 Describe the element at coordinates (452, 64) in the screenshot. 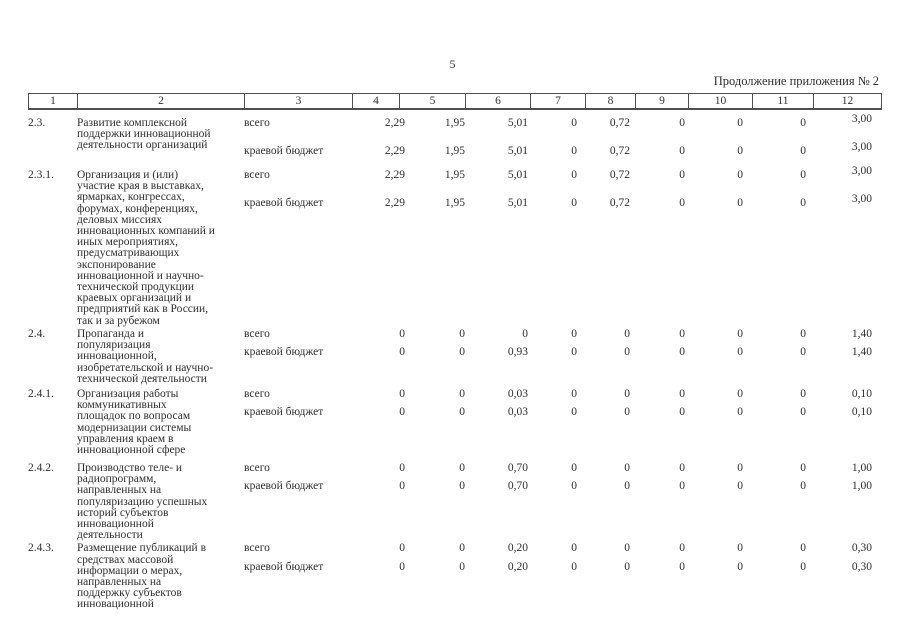

I see `page-number: 5` at that location.